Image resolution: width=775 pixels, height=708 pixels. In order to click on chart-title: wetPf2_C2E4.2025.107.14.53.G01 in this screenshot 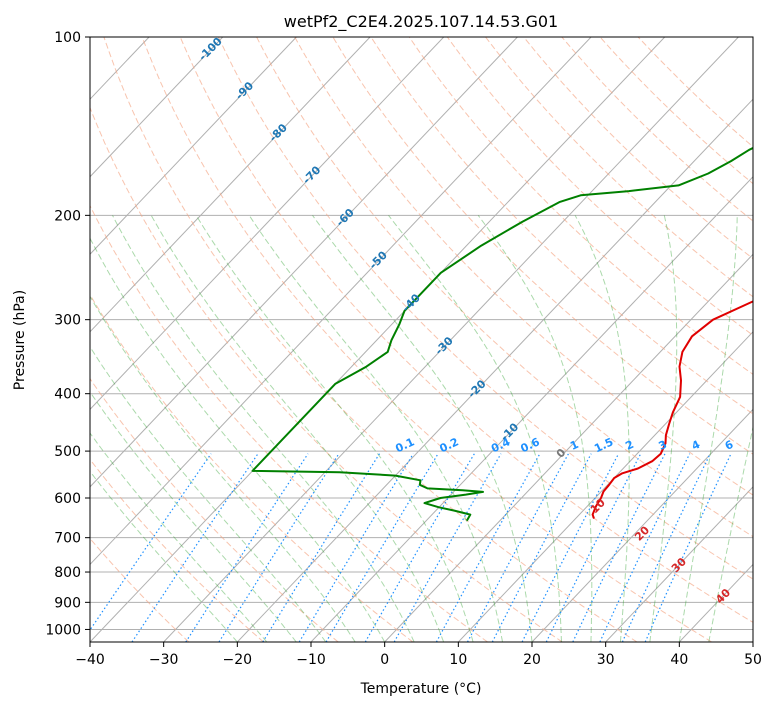, I will do `click(421, 22)`.